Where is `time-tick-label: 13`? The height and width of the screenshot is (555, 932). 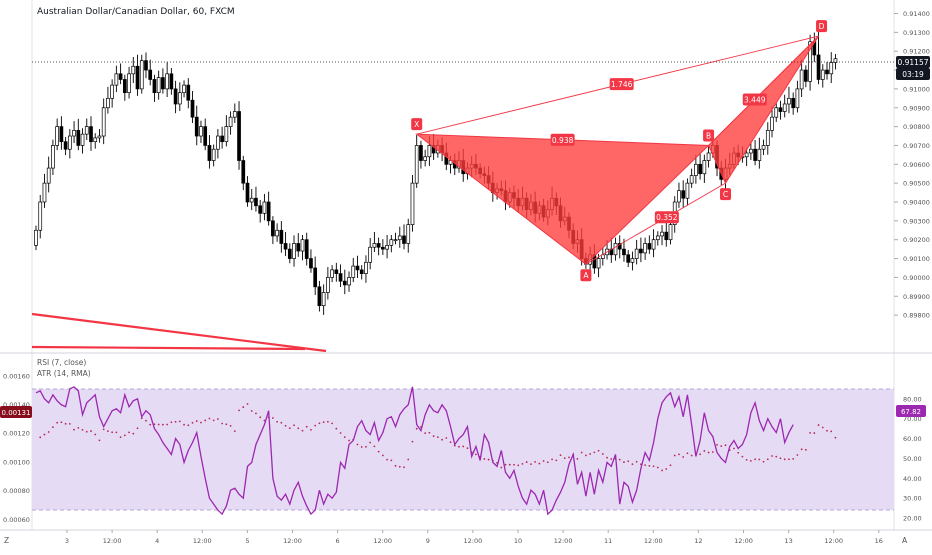
time-tick-label: 13 is located at coordinates (788, 541).